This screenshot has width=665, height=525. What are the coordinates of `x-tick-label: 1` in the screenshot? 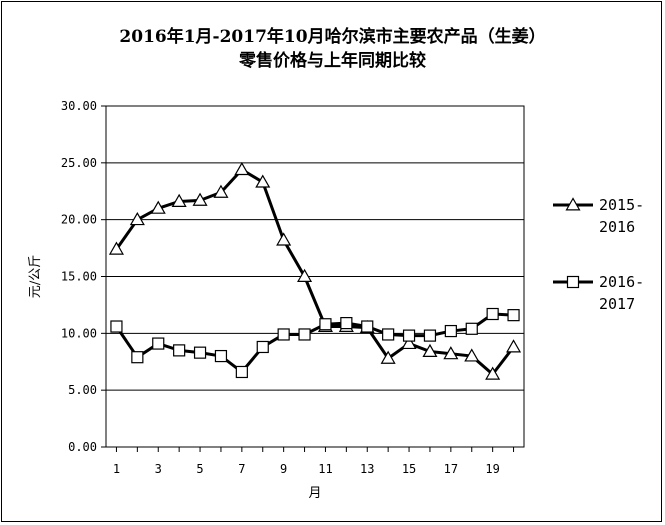 It's located at (116, 469).